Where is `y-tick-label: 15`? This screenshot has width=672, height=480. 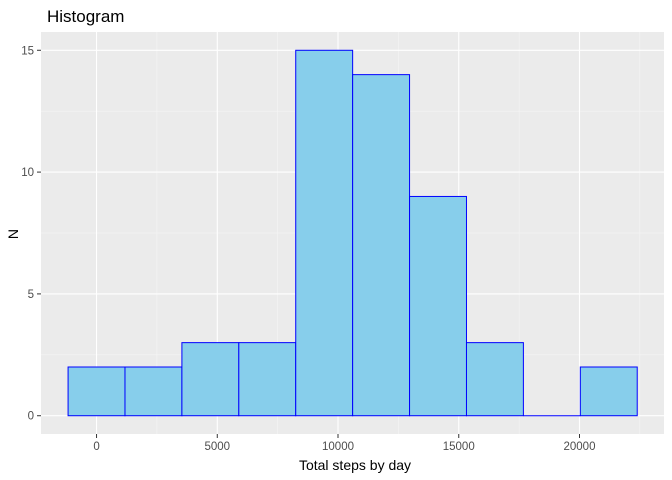 y-tick-label: 15 is located at coordinates (27, 51).